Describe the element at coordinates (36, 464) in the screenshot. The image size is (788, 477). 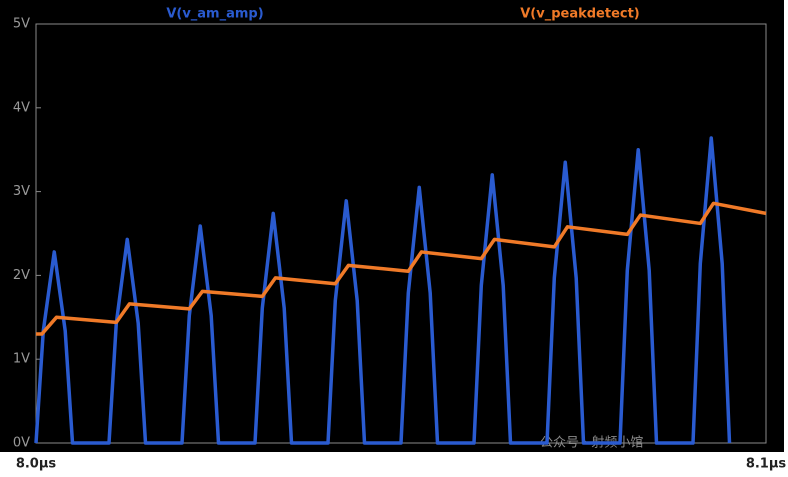
I see `x-tick-label: 8.0µs` at that location.